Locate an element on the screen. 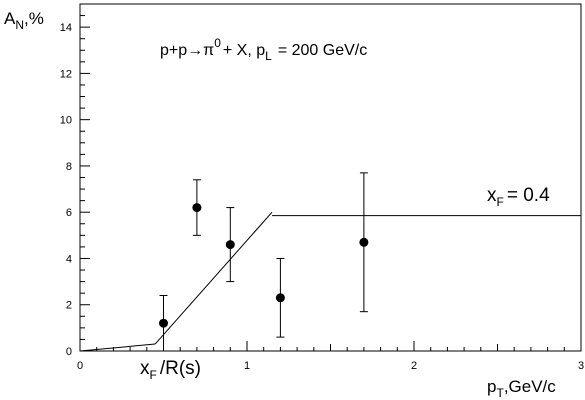 This screenshot has width=585, height=400. y-tick-label: 12 is located at coordinates (66, 74).